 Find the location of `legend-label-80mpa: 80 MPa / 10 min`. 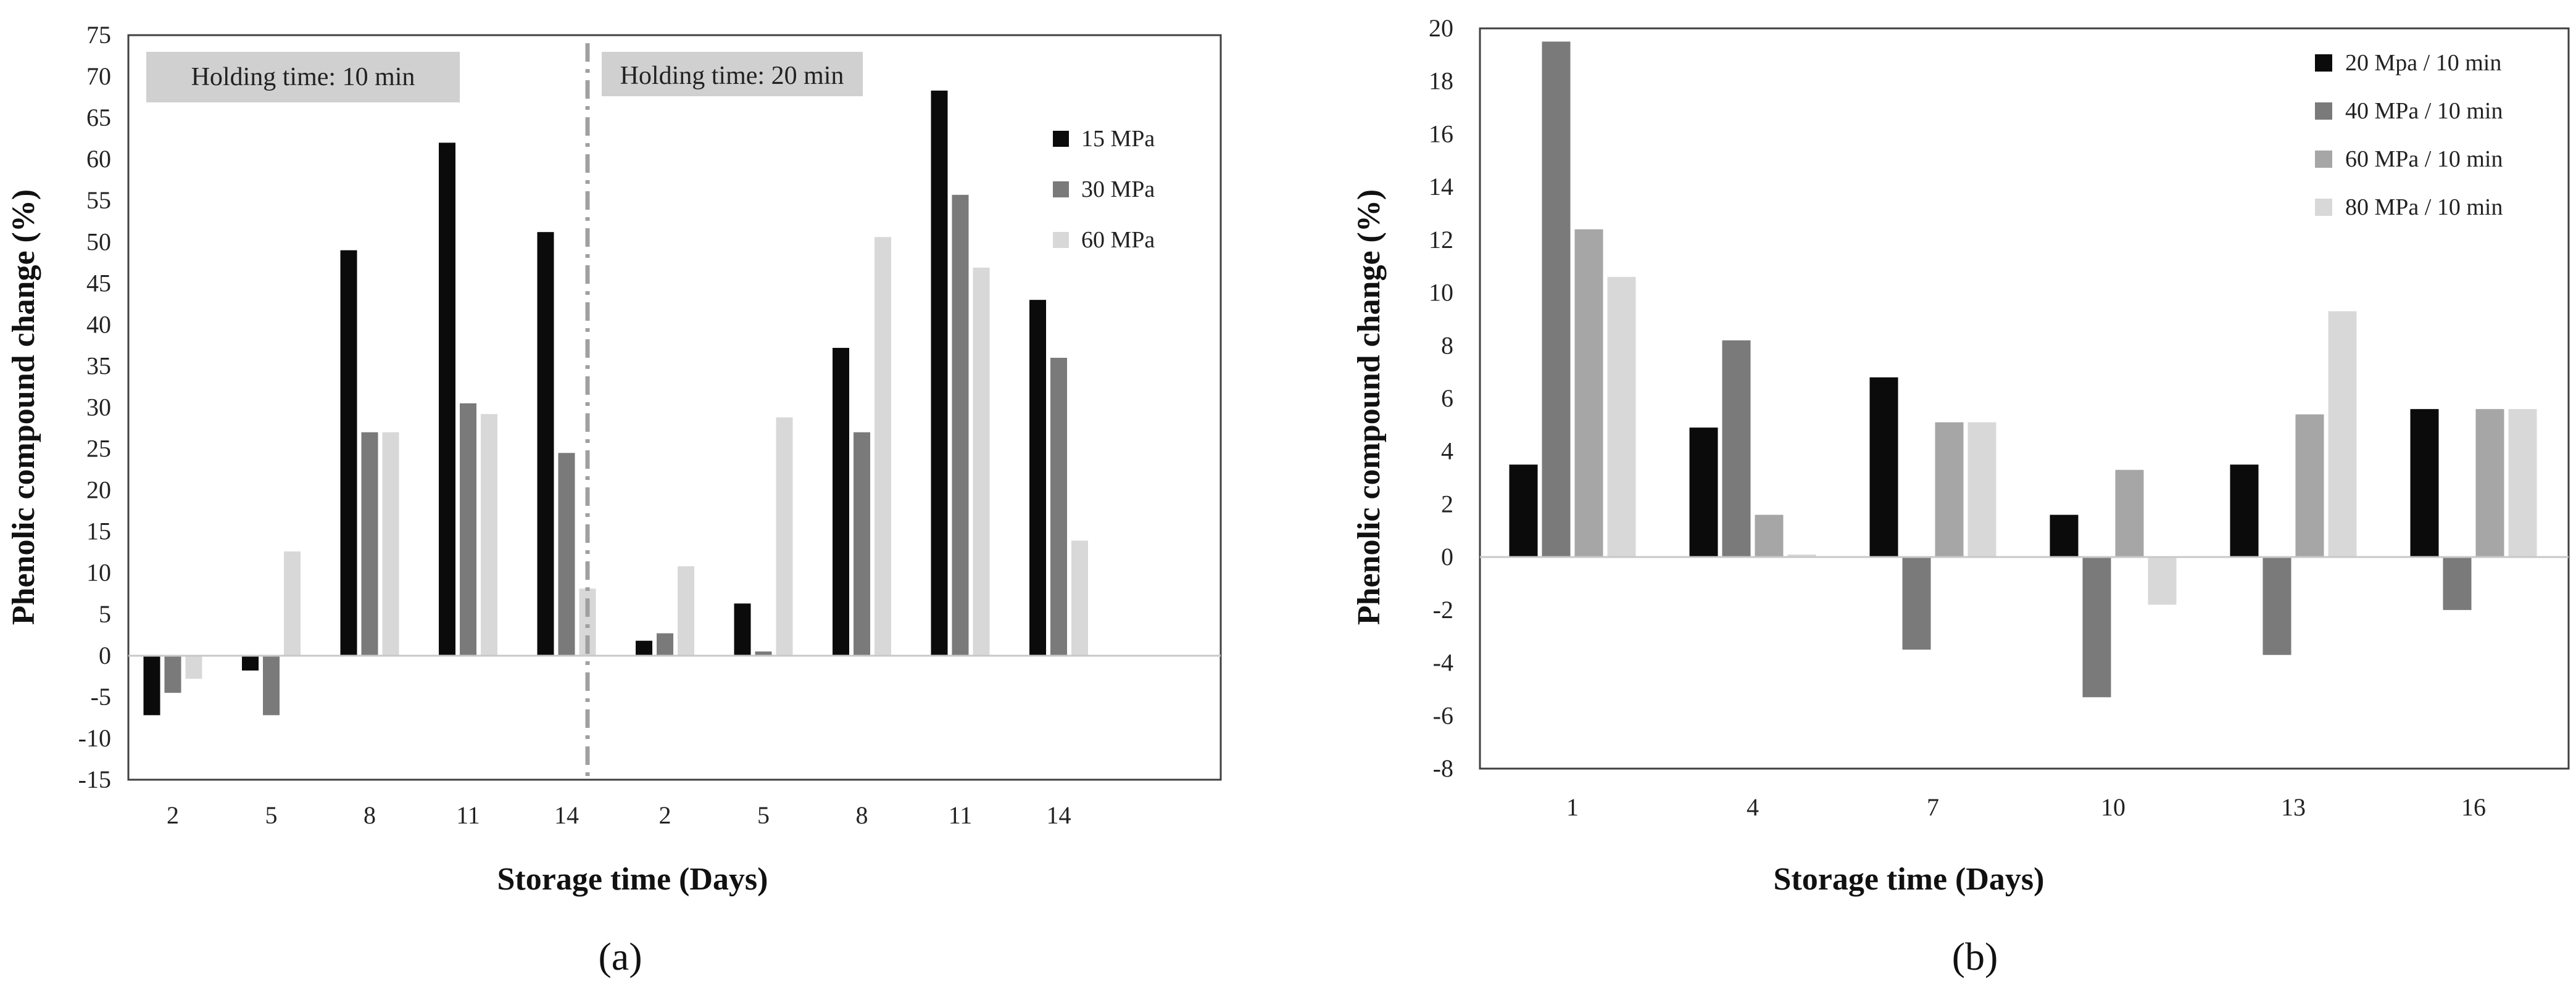

legend-label-80mpa: 80 MPa / 10 min is located at coordinates (2424, 207).